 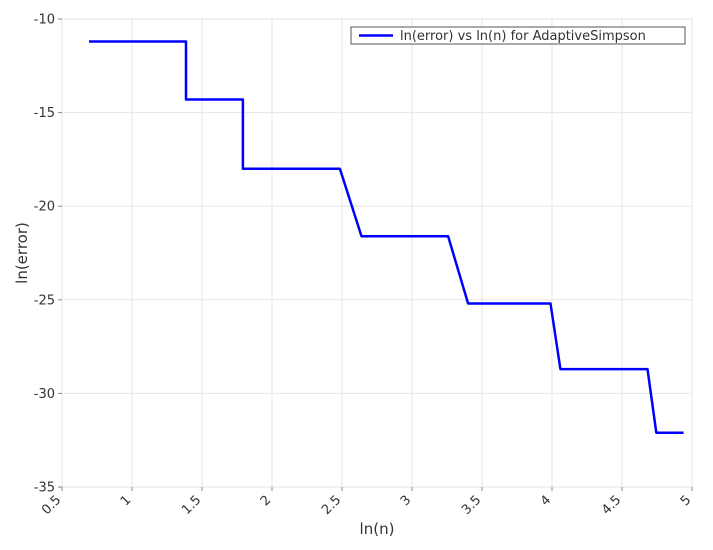 I want to click on x-tick-label: 4.5, so click(x=611, y=505).